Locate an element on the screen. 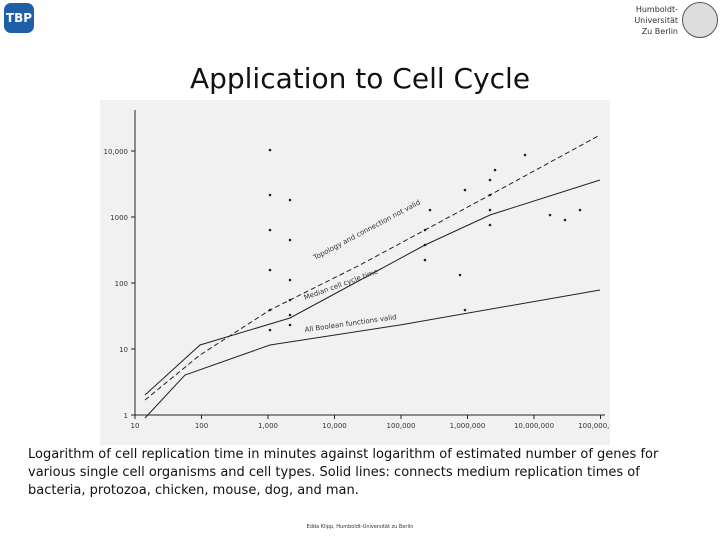 The height and width of the screenshot is (540, 720). x-tick-label: 100,000,000 is located at coordinates (594, 426).